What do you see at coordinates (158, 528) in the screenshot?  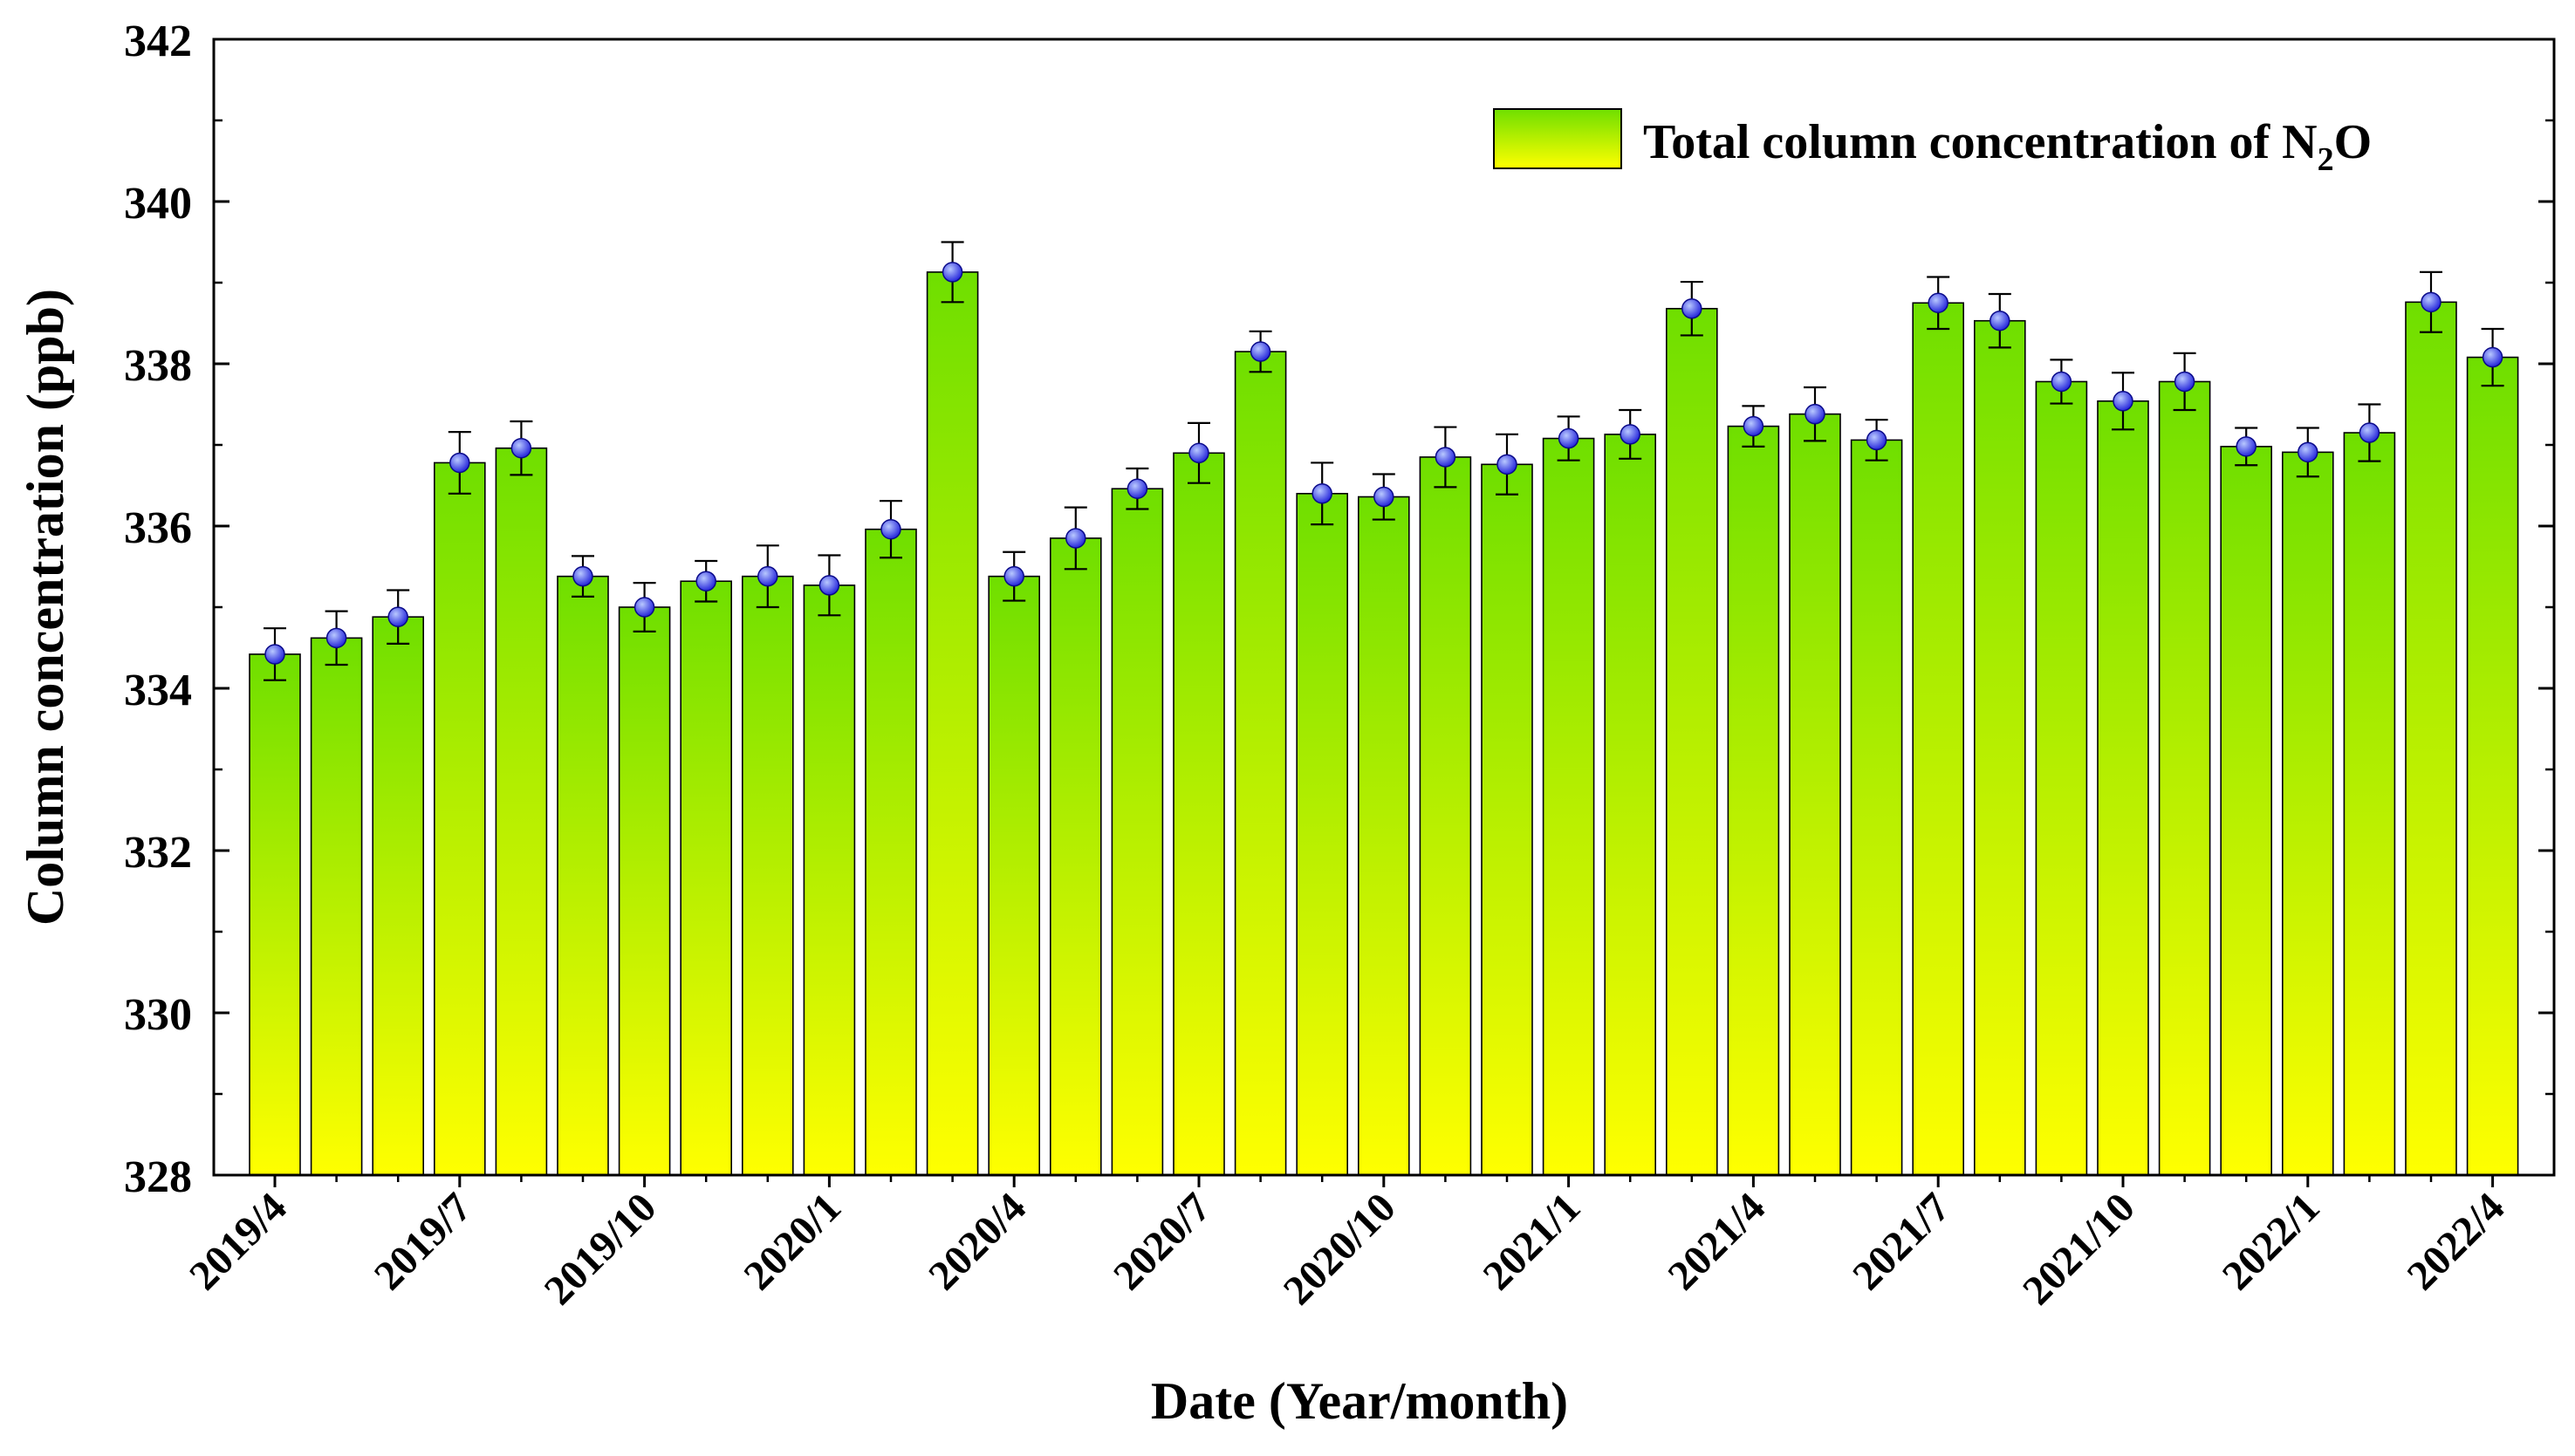 I see `y-tick-label-4: 336` at bounding box center [158, 528].